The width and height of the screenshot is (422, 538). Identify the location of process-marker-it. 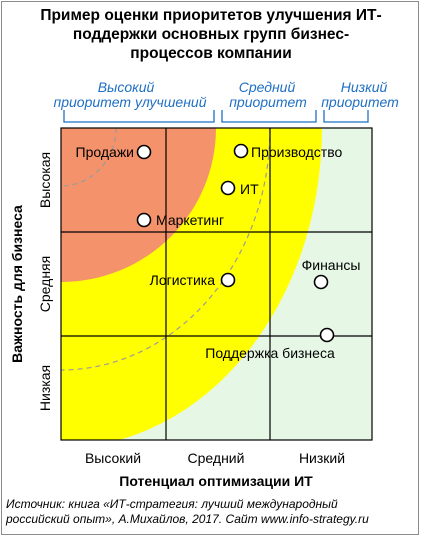
(228, 188).